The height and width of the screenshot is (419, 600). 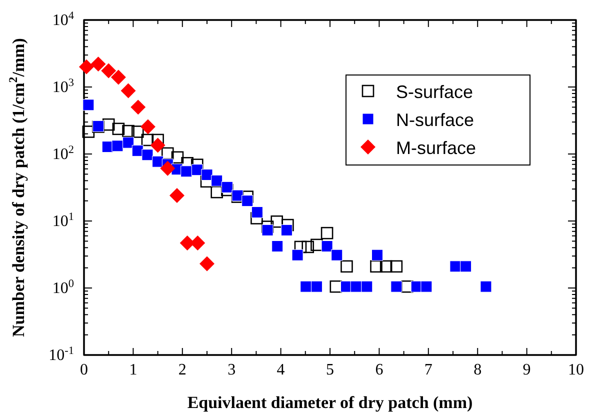 I want to click on y-tick-label: 10$^{1}$, so click(x=63, y=220).